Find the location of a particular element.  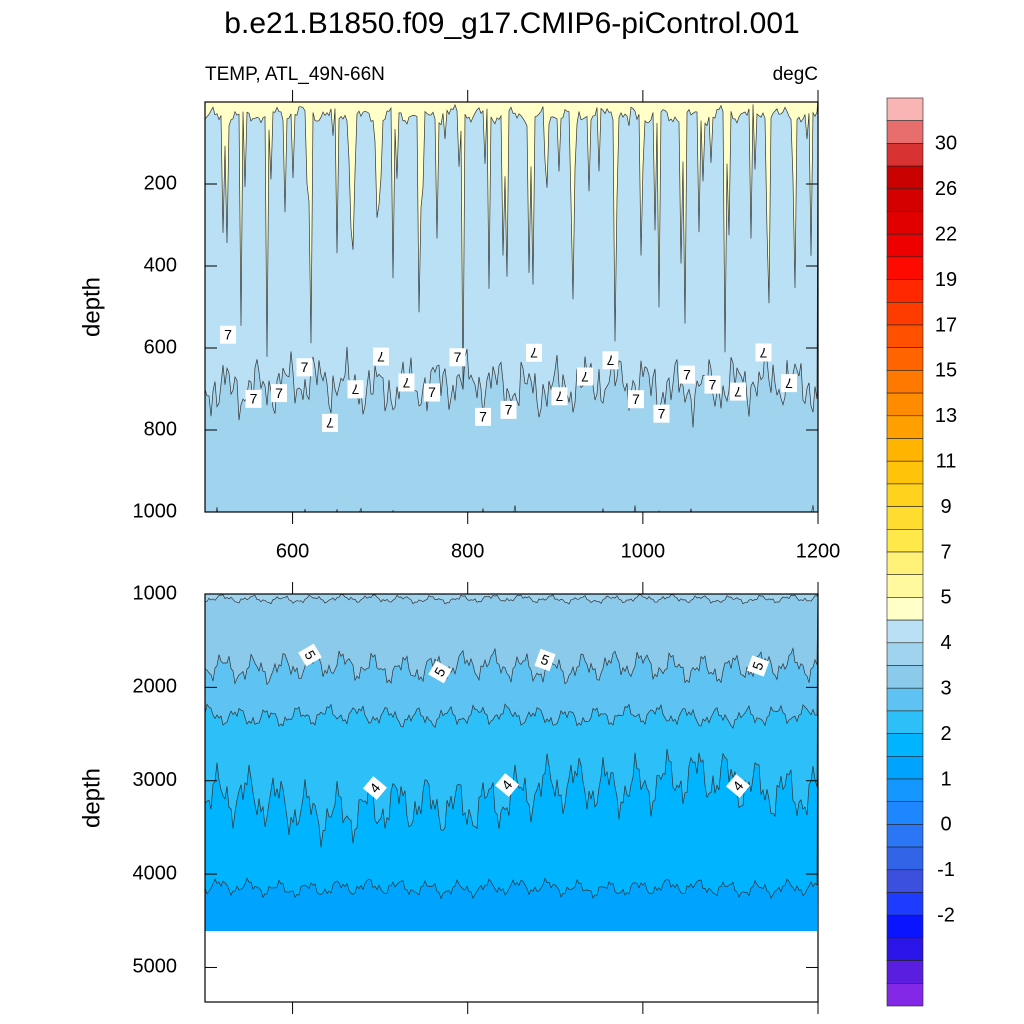

colorbar-label: 22 is located at coordinates (946, 234).